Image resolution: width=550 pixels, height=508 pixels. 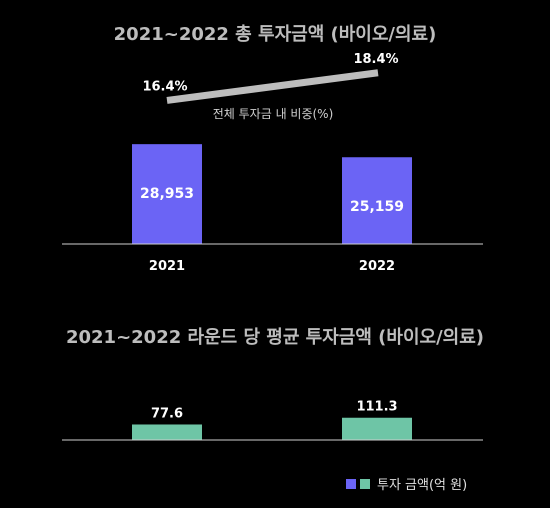 What do you see at coordinates (167, 432) in the screenshot?
I see `bar-average-2021` at bounding box center [167, 432].